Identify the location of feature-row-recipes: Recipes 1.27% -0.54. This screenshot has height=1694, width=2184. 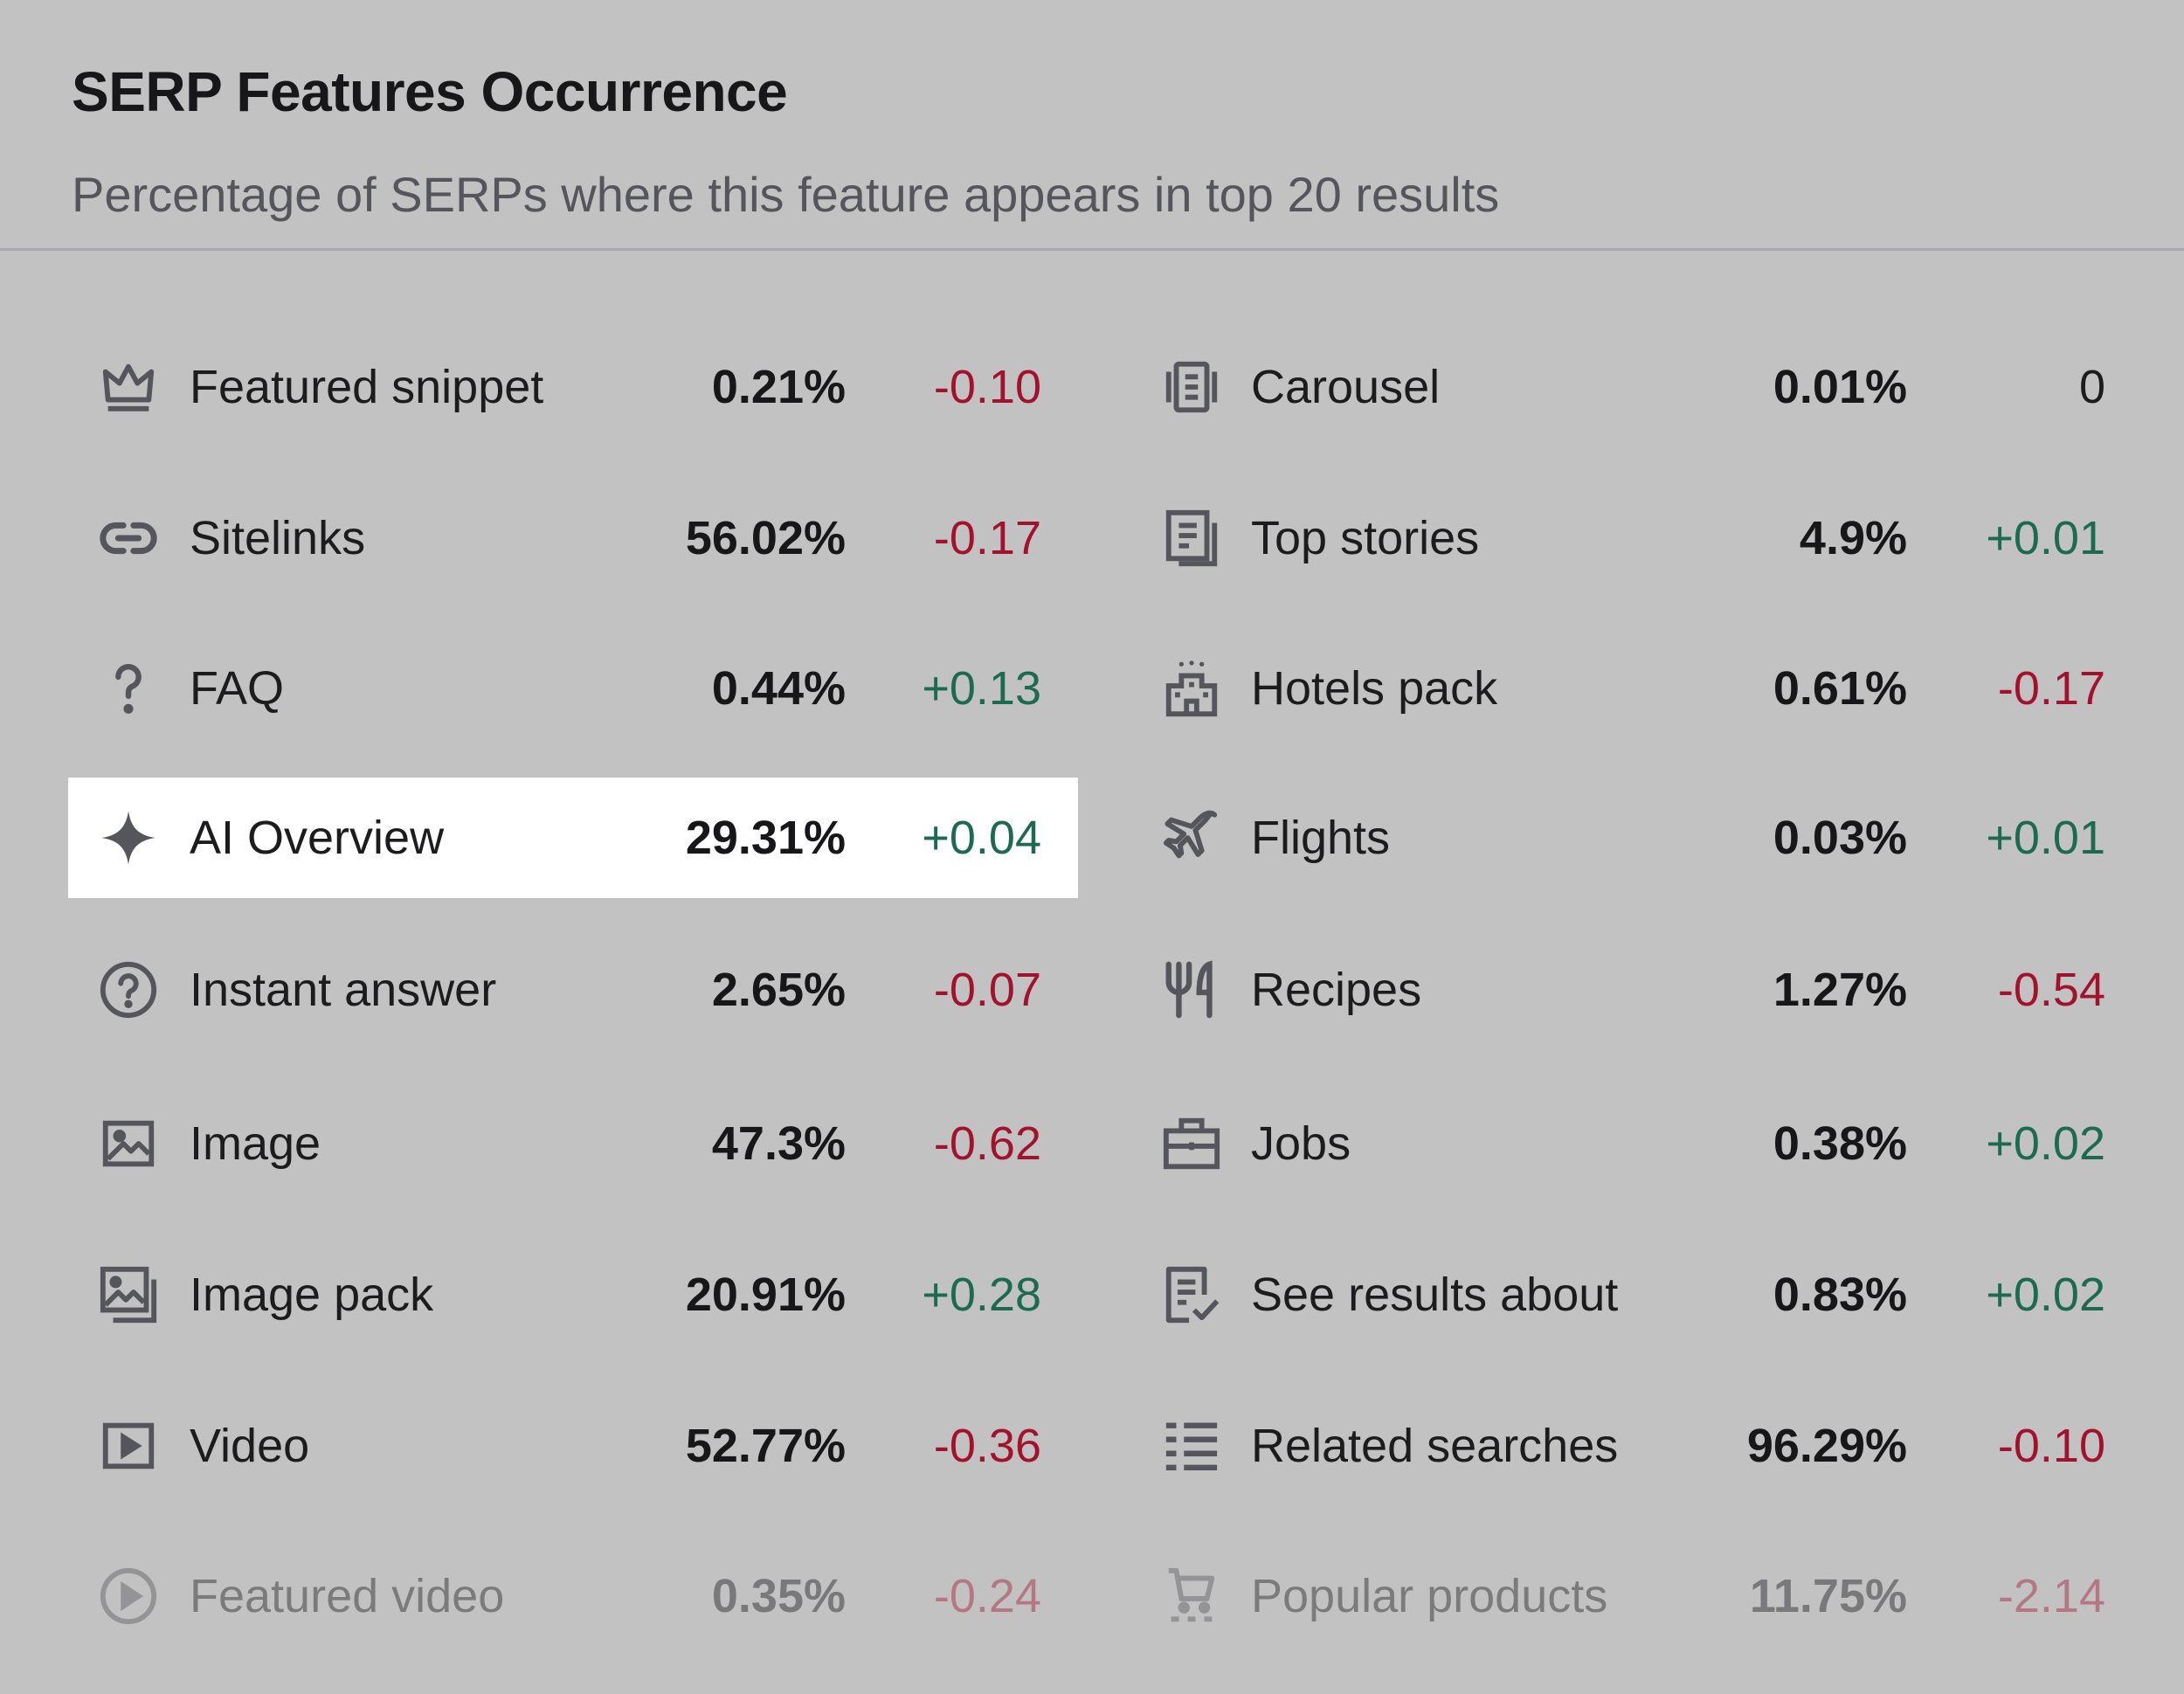
(1632, 990).